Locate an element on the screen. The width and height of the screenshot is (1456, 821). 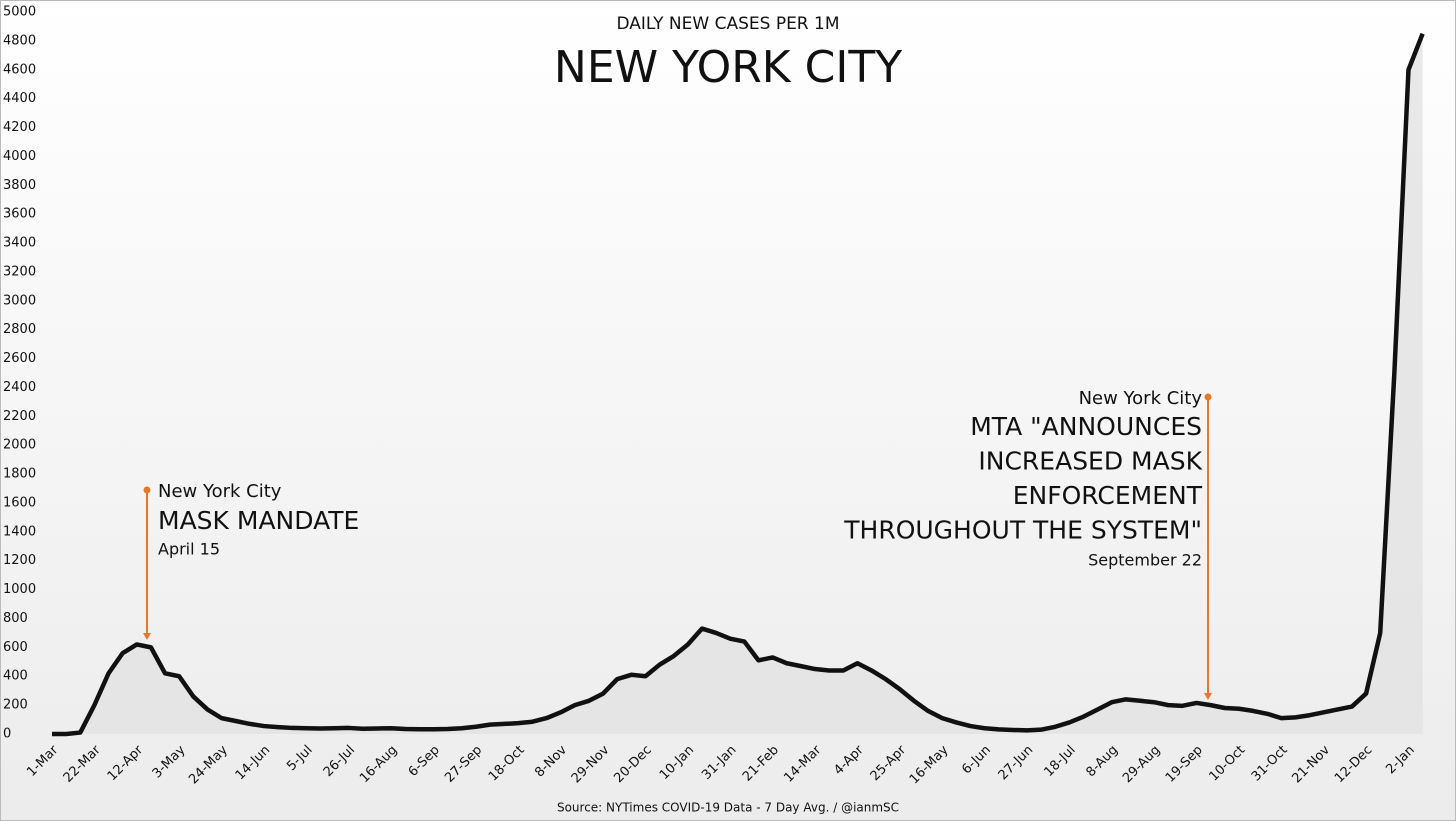
y-tick-label: 3000 is located at coordinates (19, 300).